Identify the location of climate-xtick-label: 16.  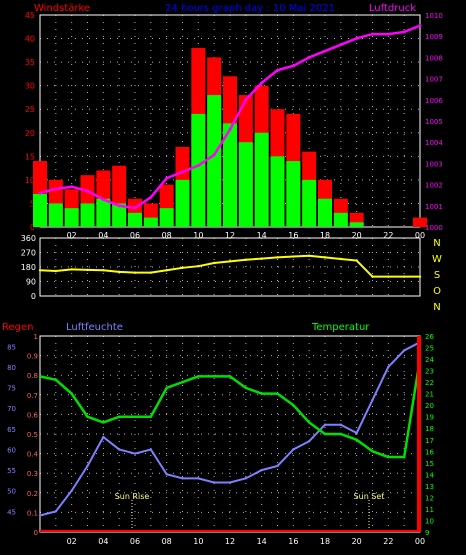
(293, 541).